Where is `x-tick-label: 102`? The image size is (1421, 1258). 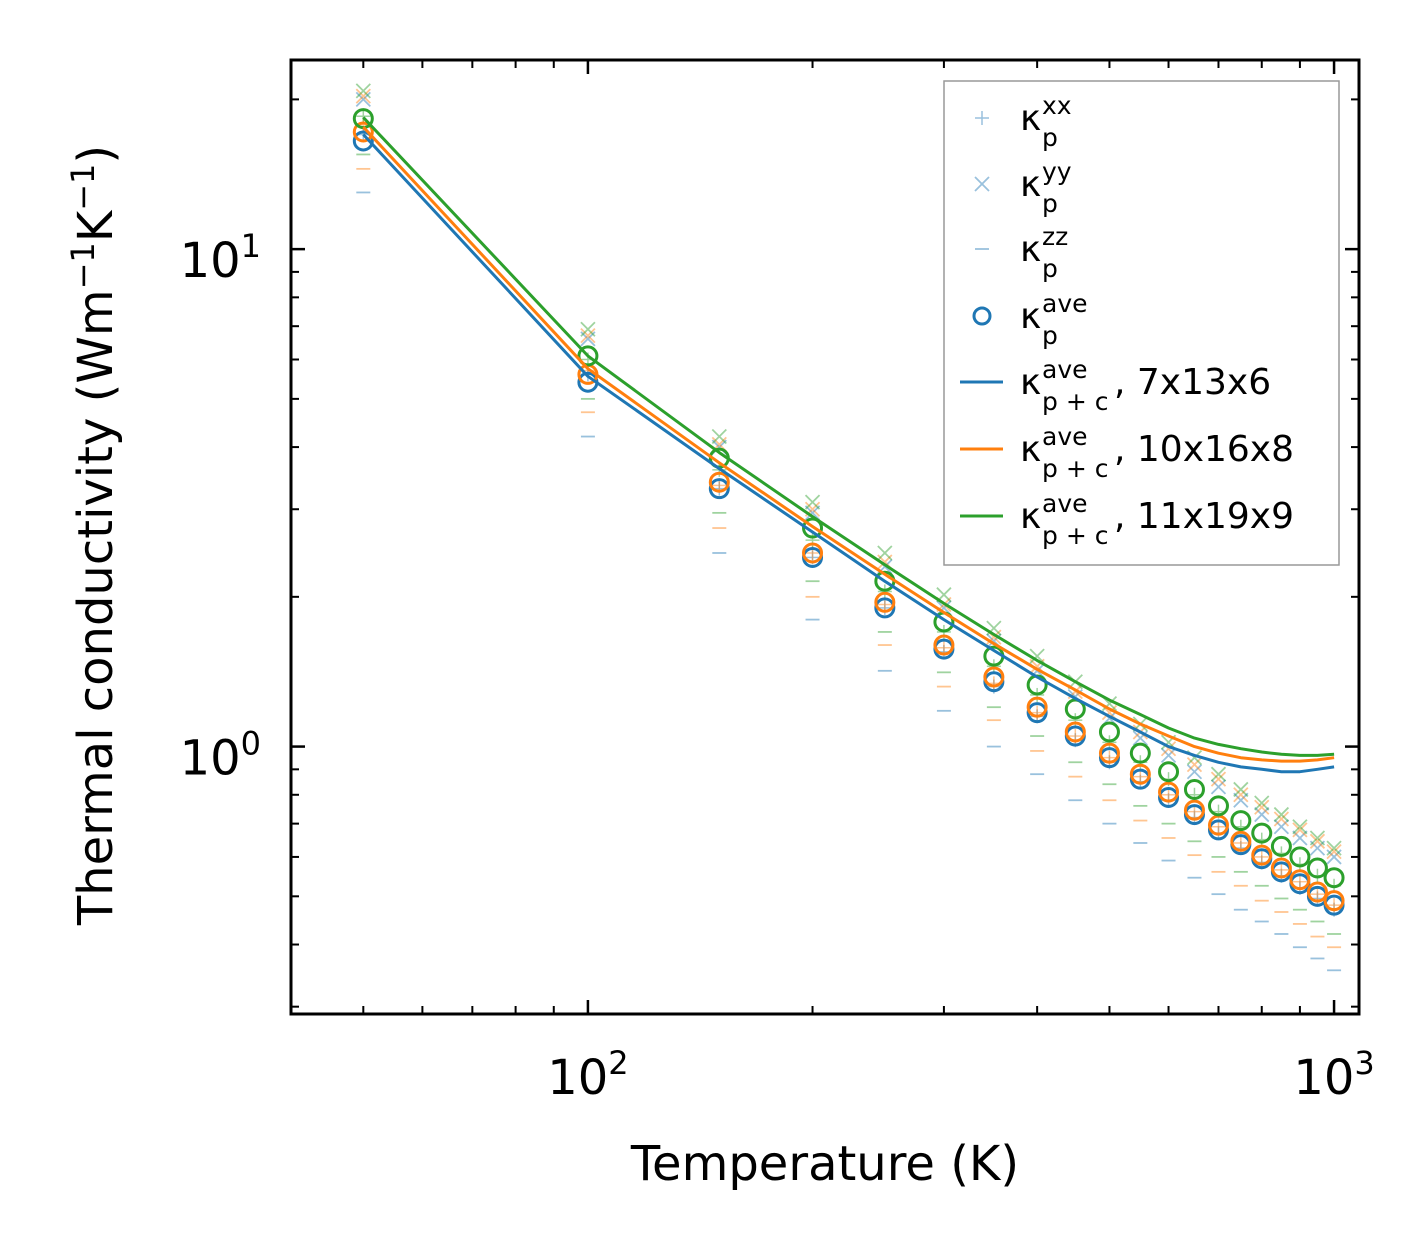 x-tick-label: 102 is located at coordinates (587, 1075).